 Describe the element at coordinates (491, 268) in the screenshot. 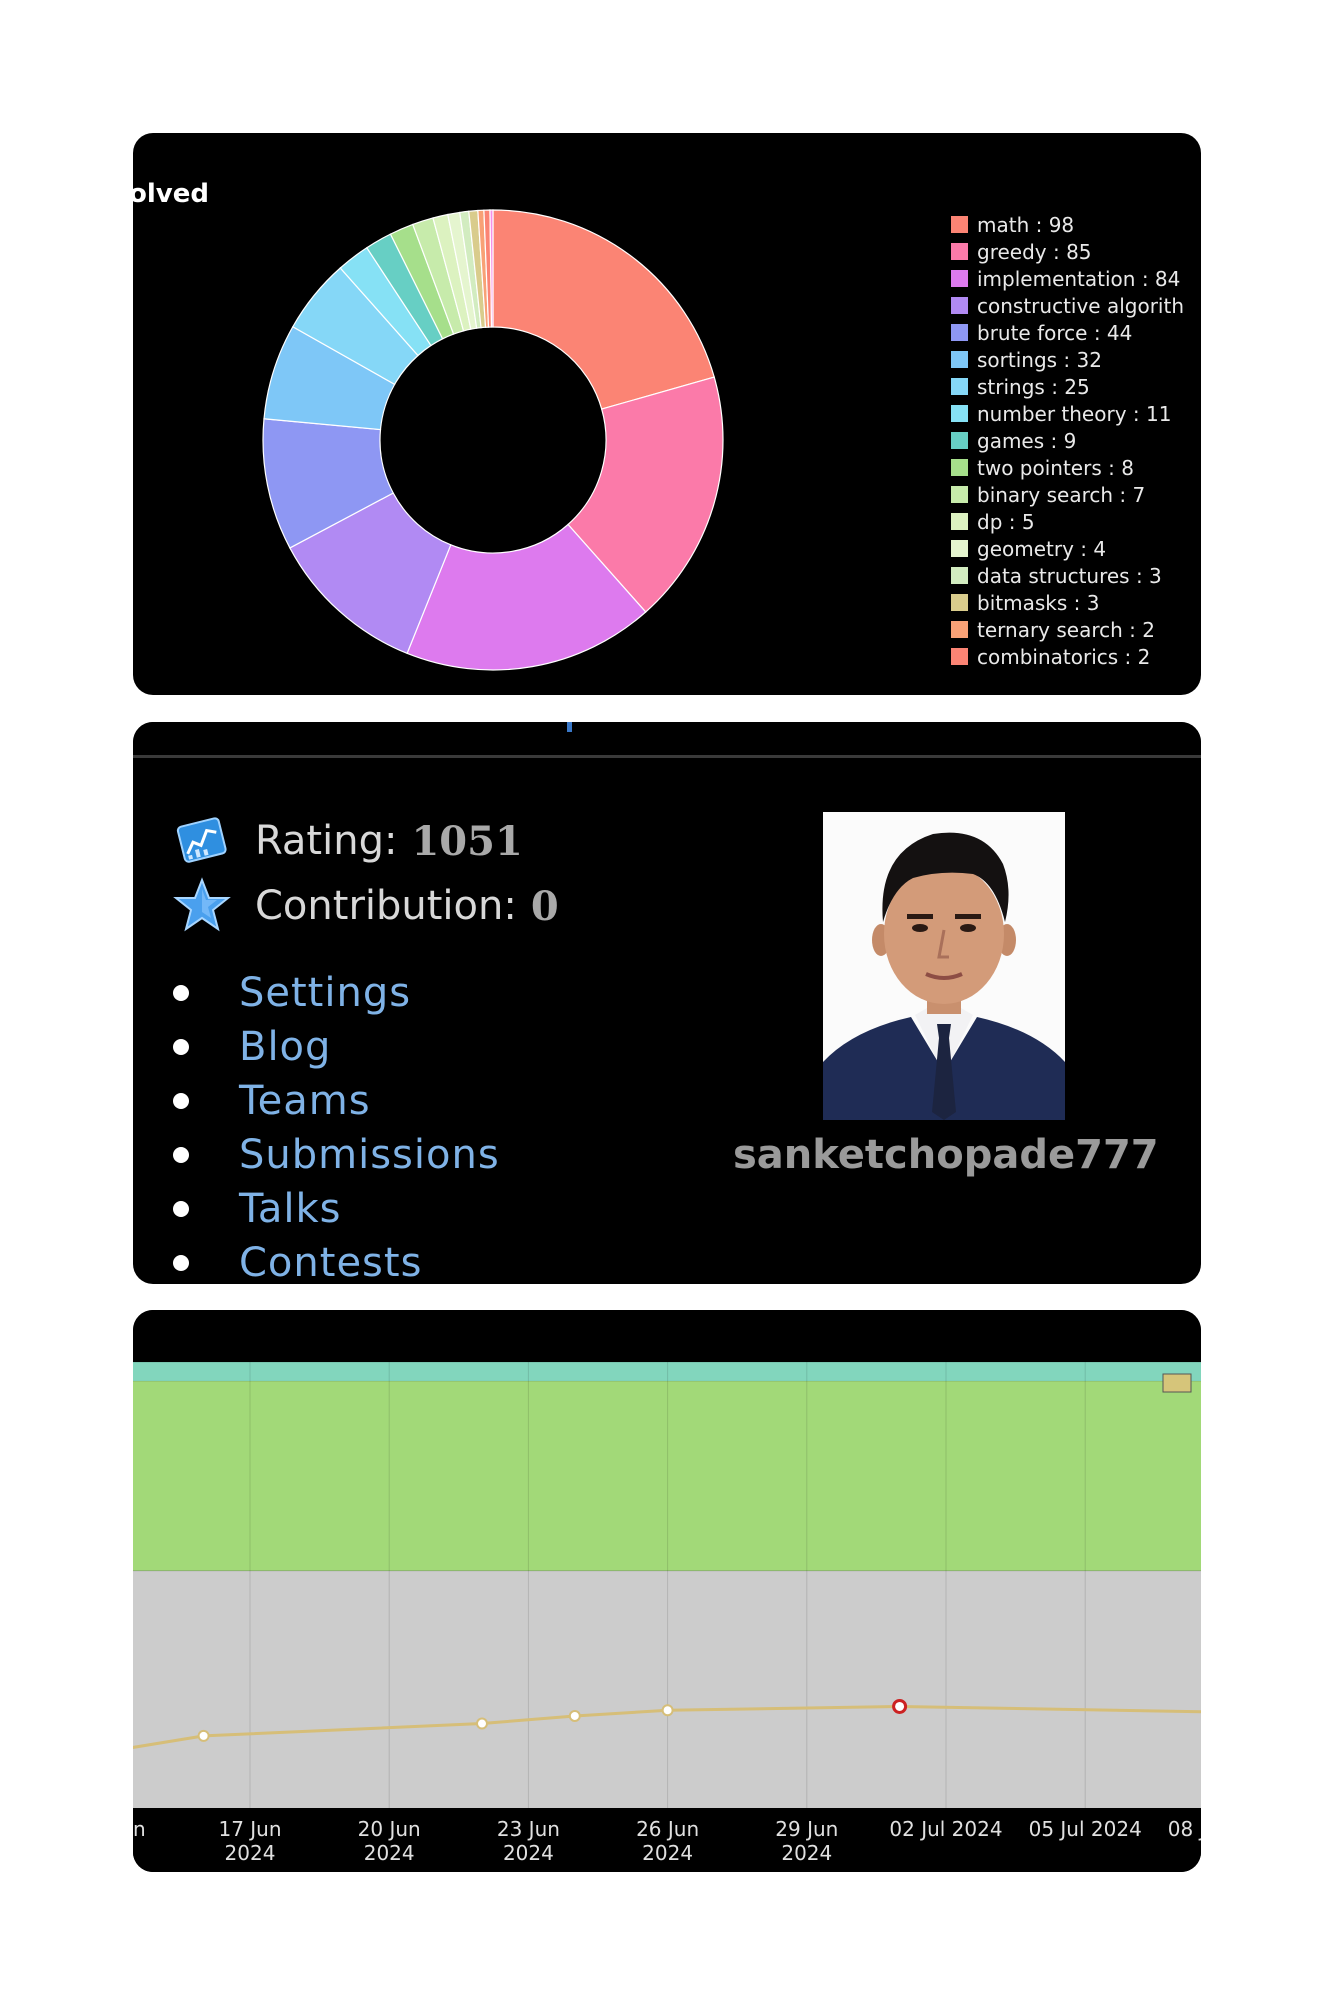

I see `pie-slice-other` at that location.